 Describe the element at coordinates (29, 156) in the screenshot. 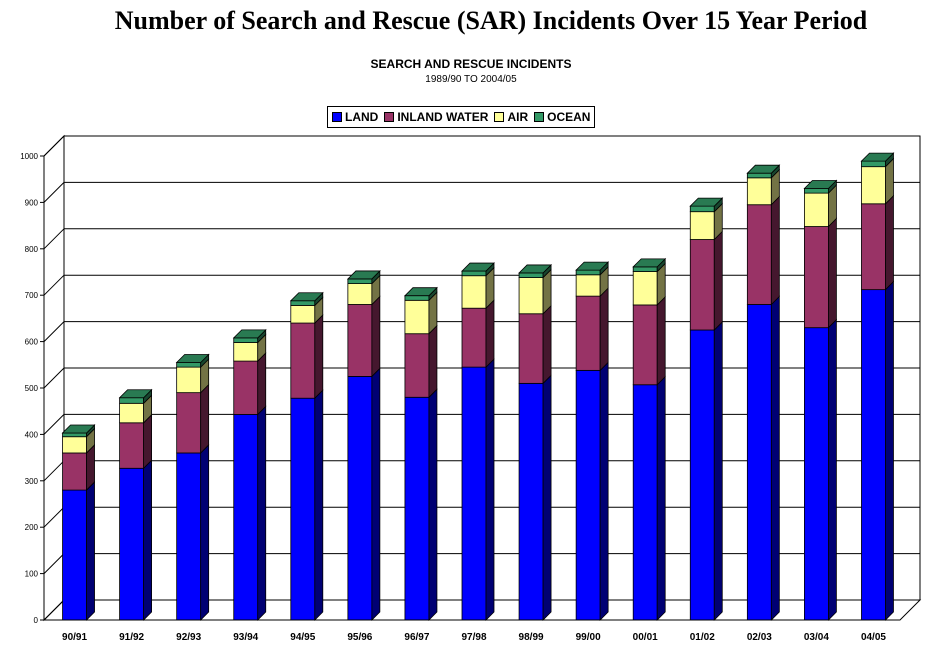

I see `y-tick-label: 1000` at that location.